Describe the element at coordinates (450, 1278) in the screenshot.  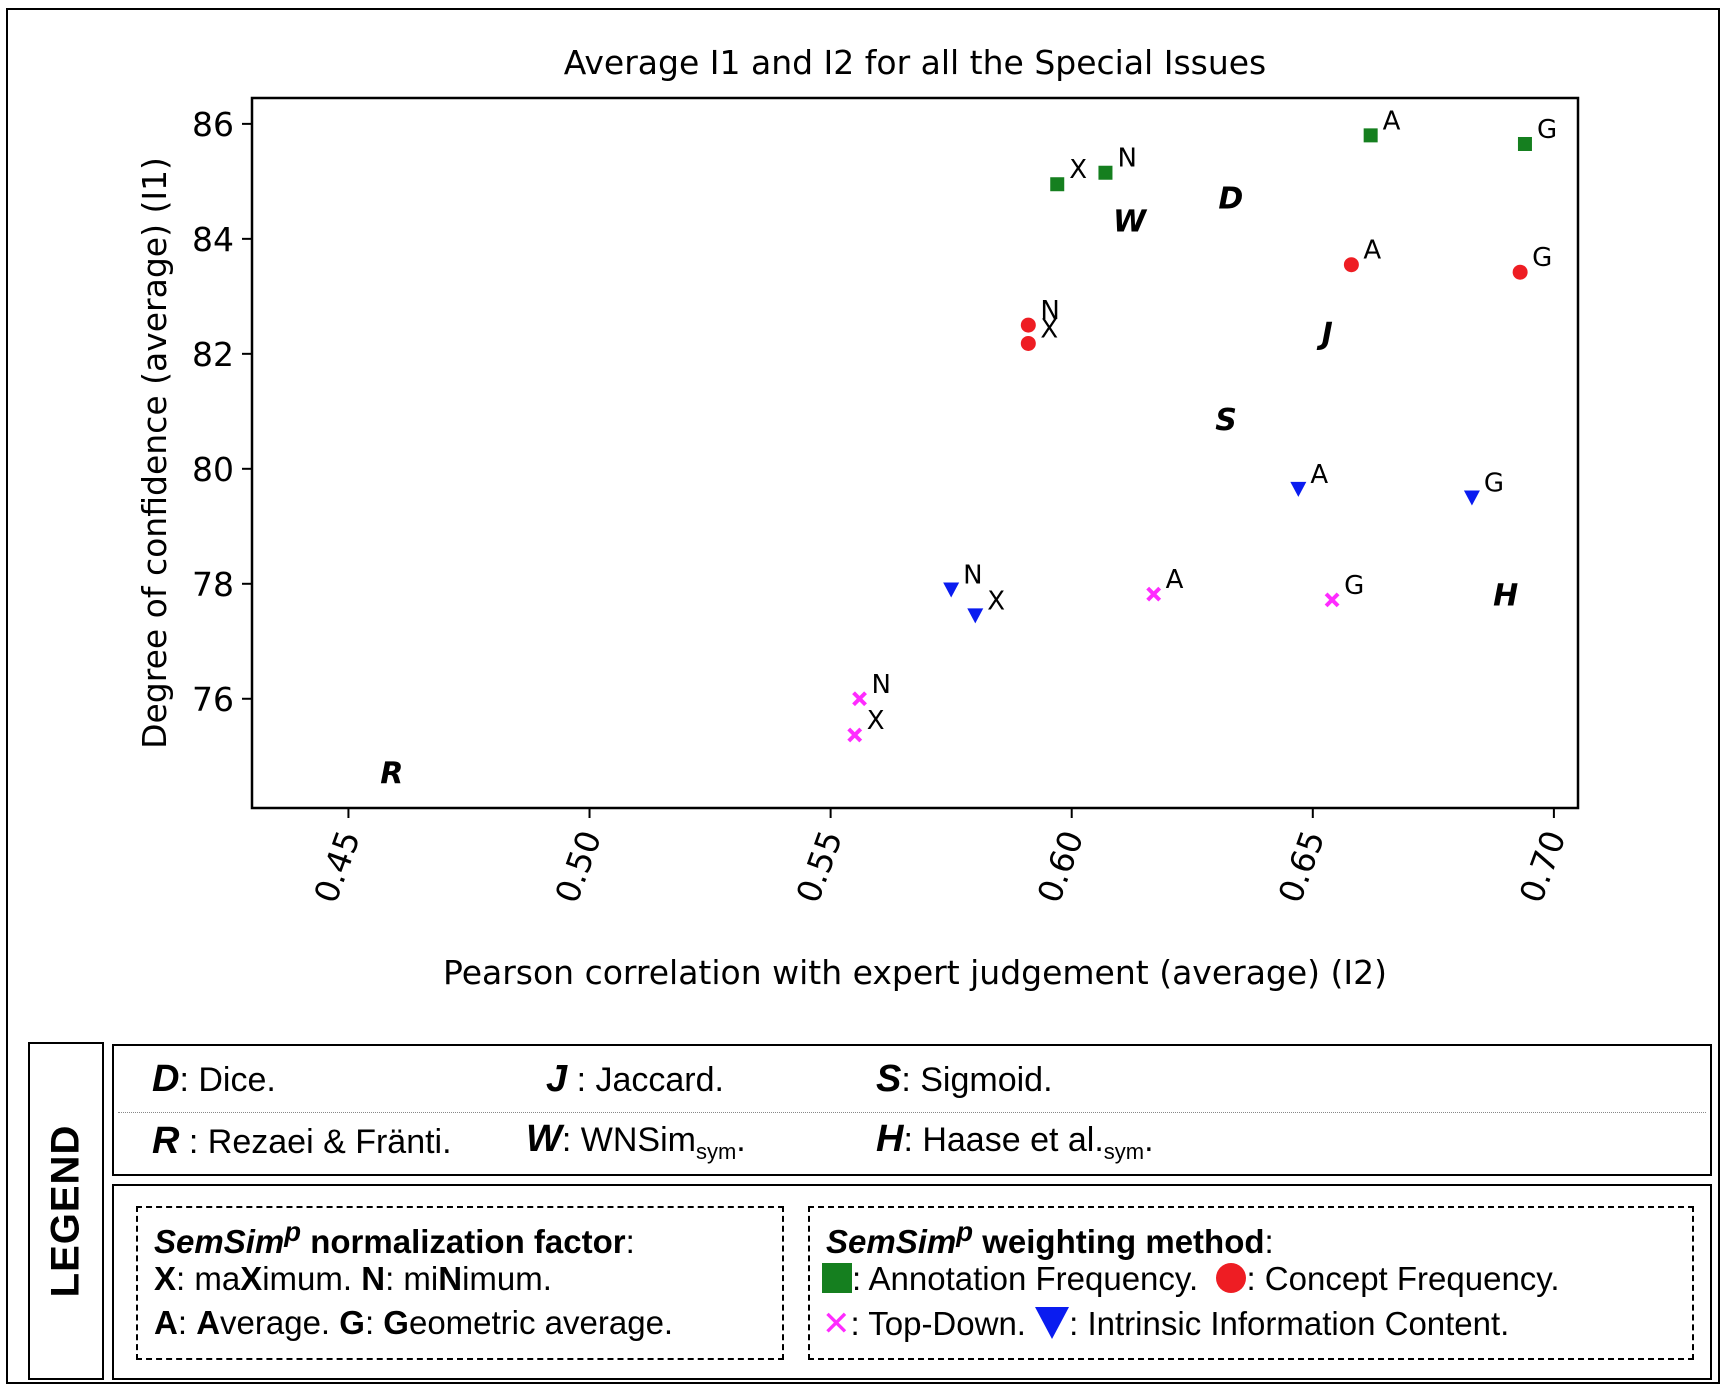
I see `norm-n-bold: N` at that location.